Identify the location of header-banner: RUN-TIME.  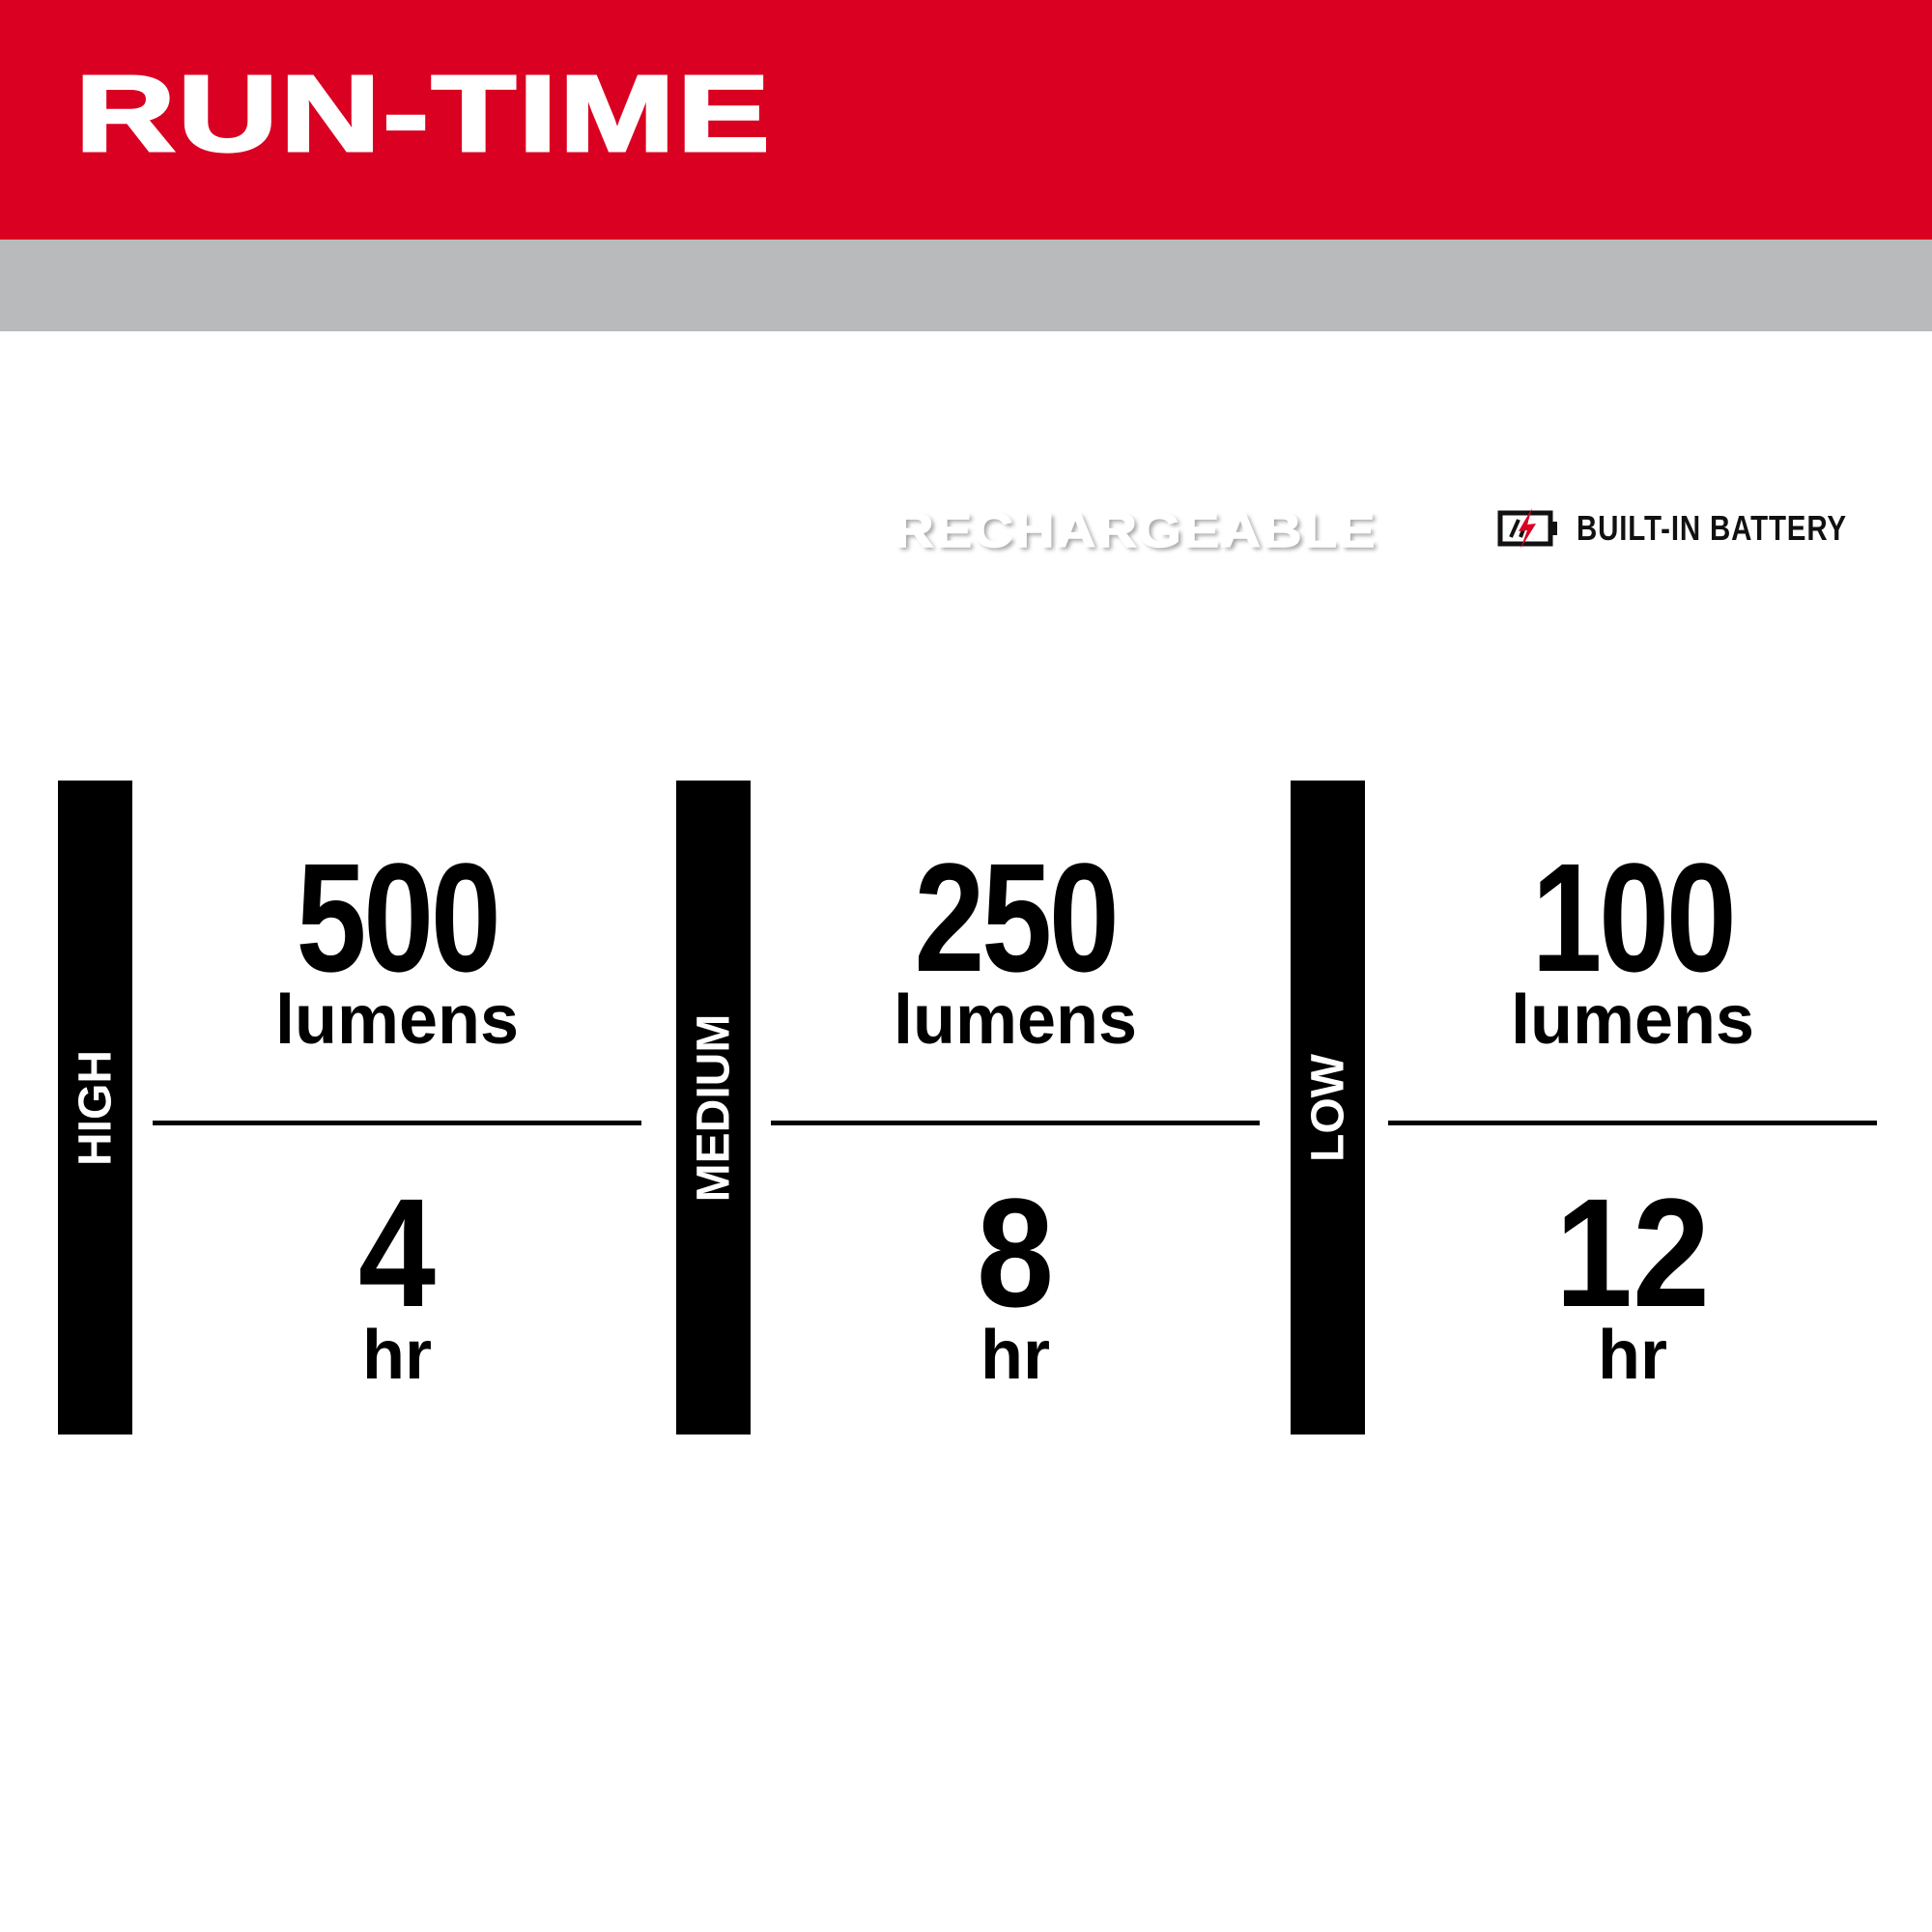
(966, 120).